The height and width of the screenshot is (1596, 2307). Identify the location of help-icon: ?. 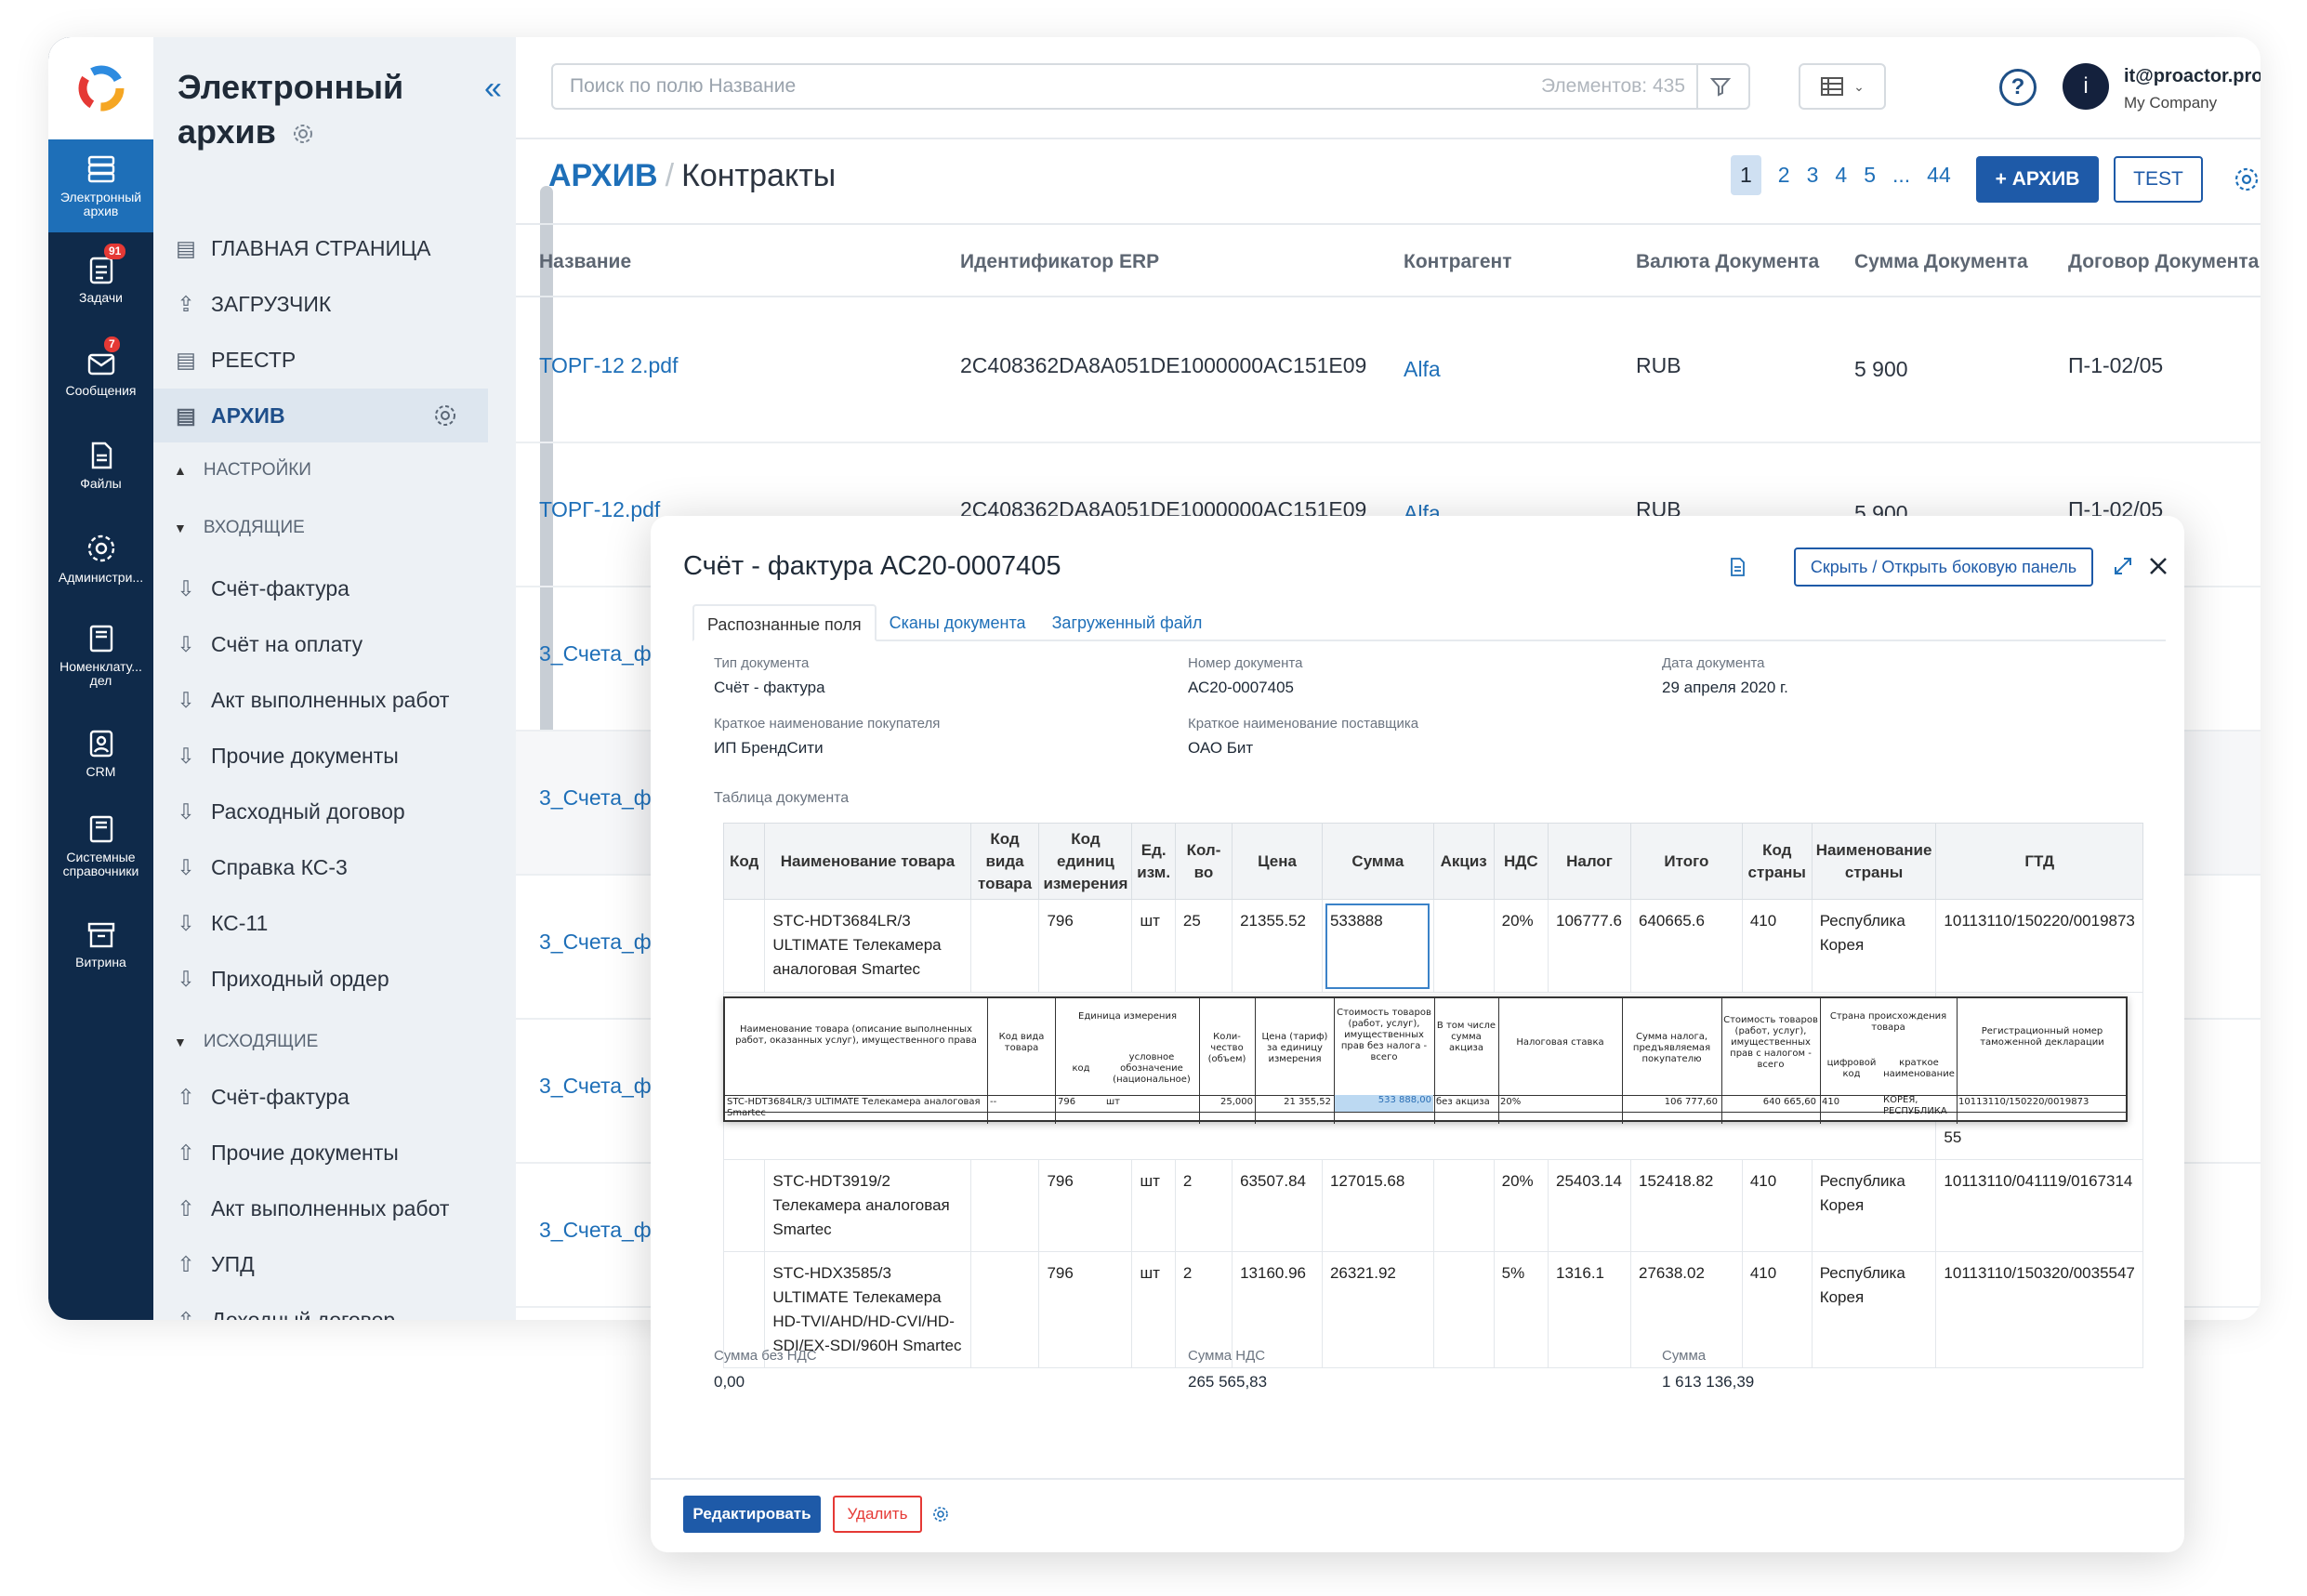
(2018, 88).